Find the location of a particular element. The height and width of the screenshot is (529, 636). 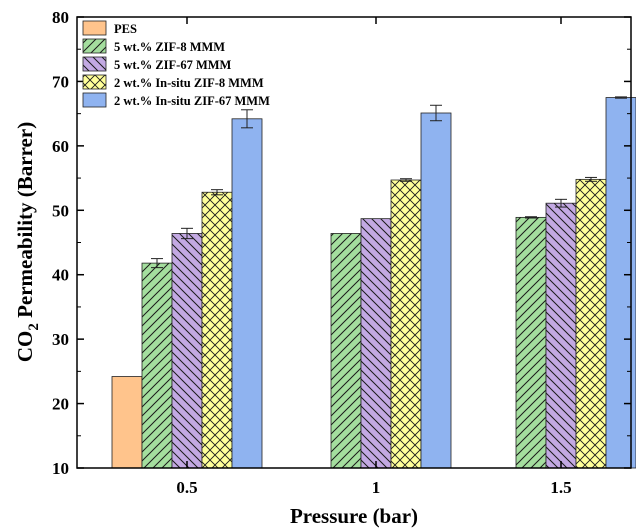

x-tick-label: 0.5 is located at coordinates (186, 487).